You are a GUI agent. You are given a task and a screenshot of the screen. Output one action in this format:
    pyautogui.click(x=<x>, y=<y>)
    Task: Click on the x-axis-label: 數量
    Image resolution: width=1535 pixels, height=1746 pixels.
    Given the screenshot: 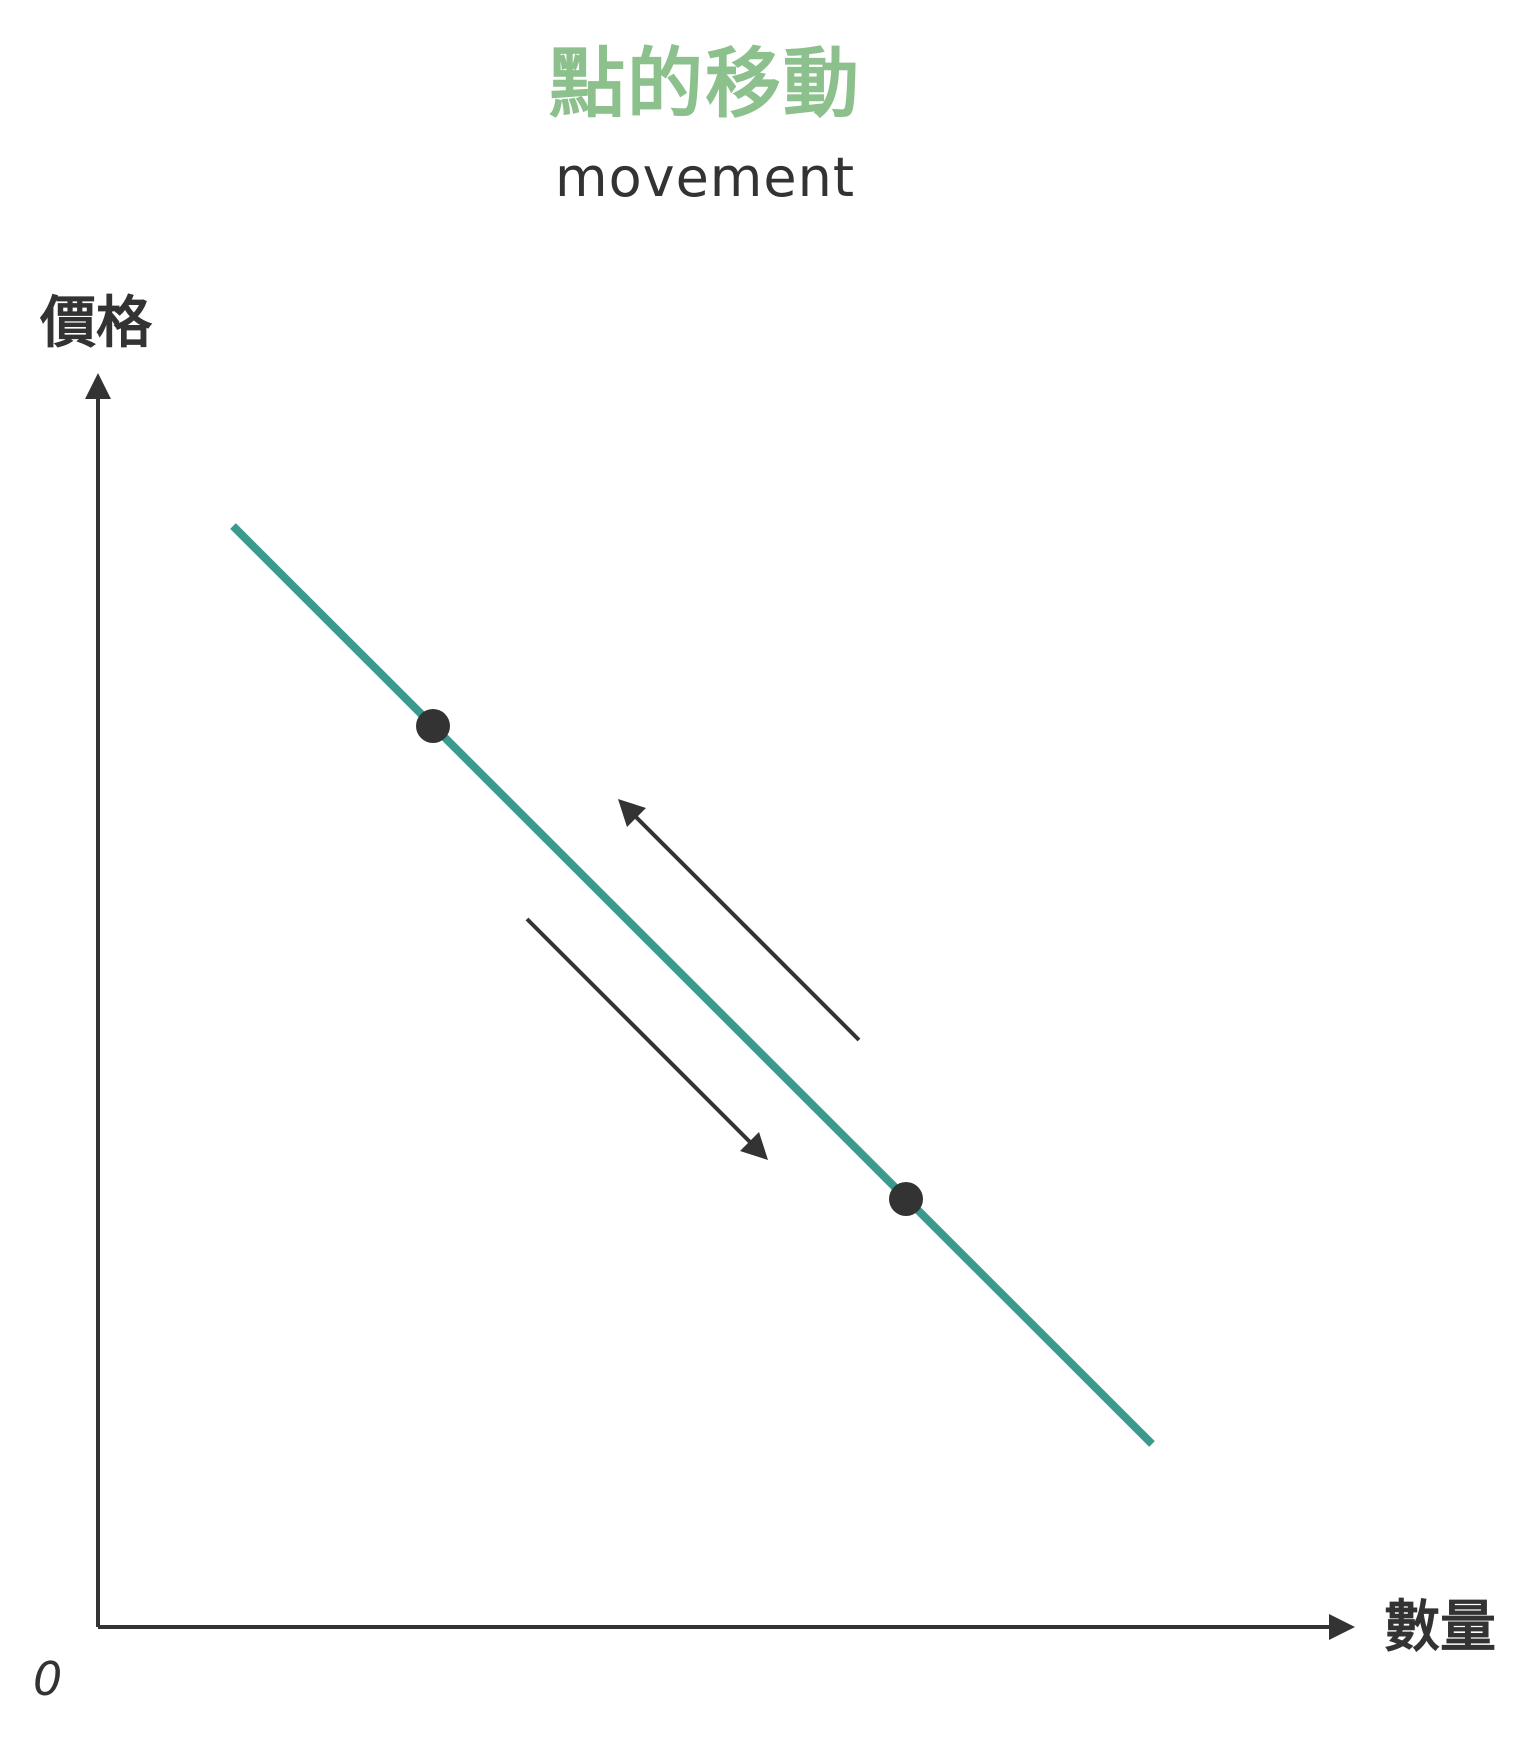 What is the action you would take?
    pyautogui.click(x=1440, y=1627)
    